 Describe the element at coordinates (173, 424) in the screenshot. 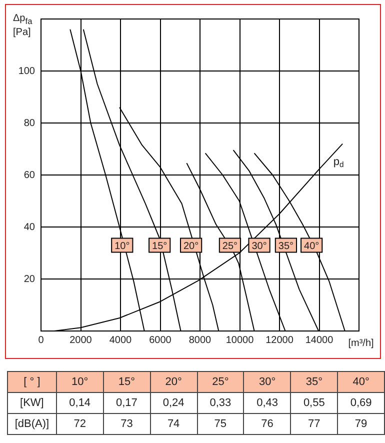

I see `data-label: 74` at that location.